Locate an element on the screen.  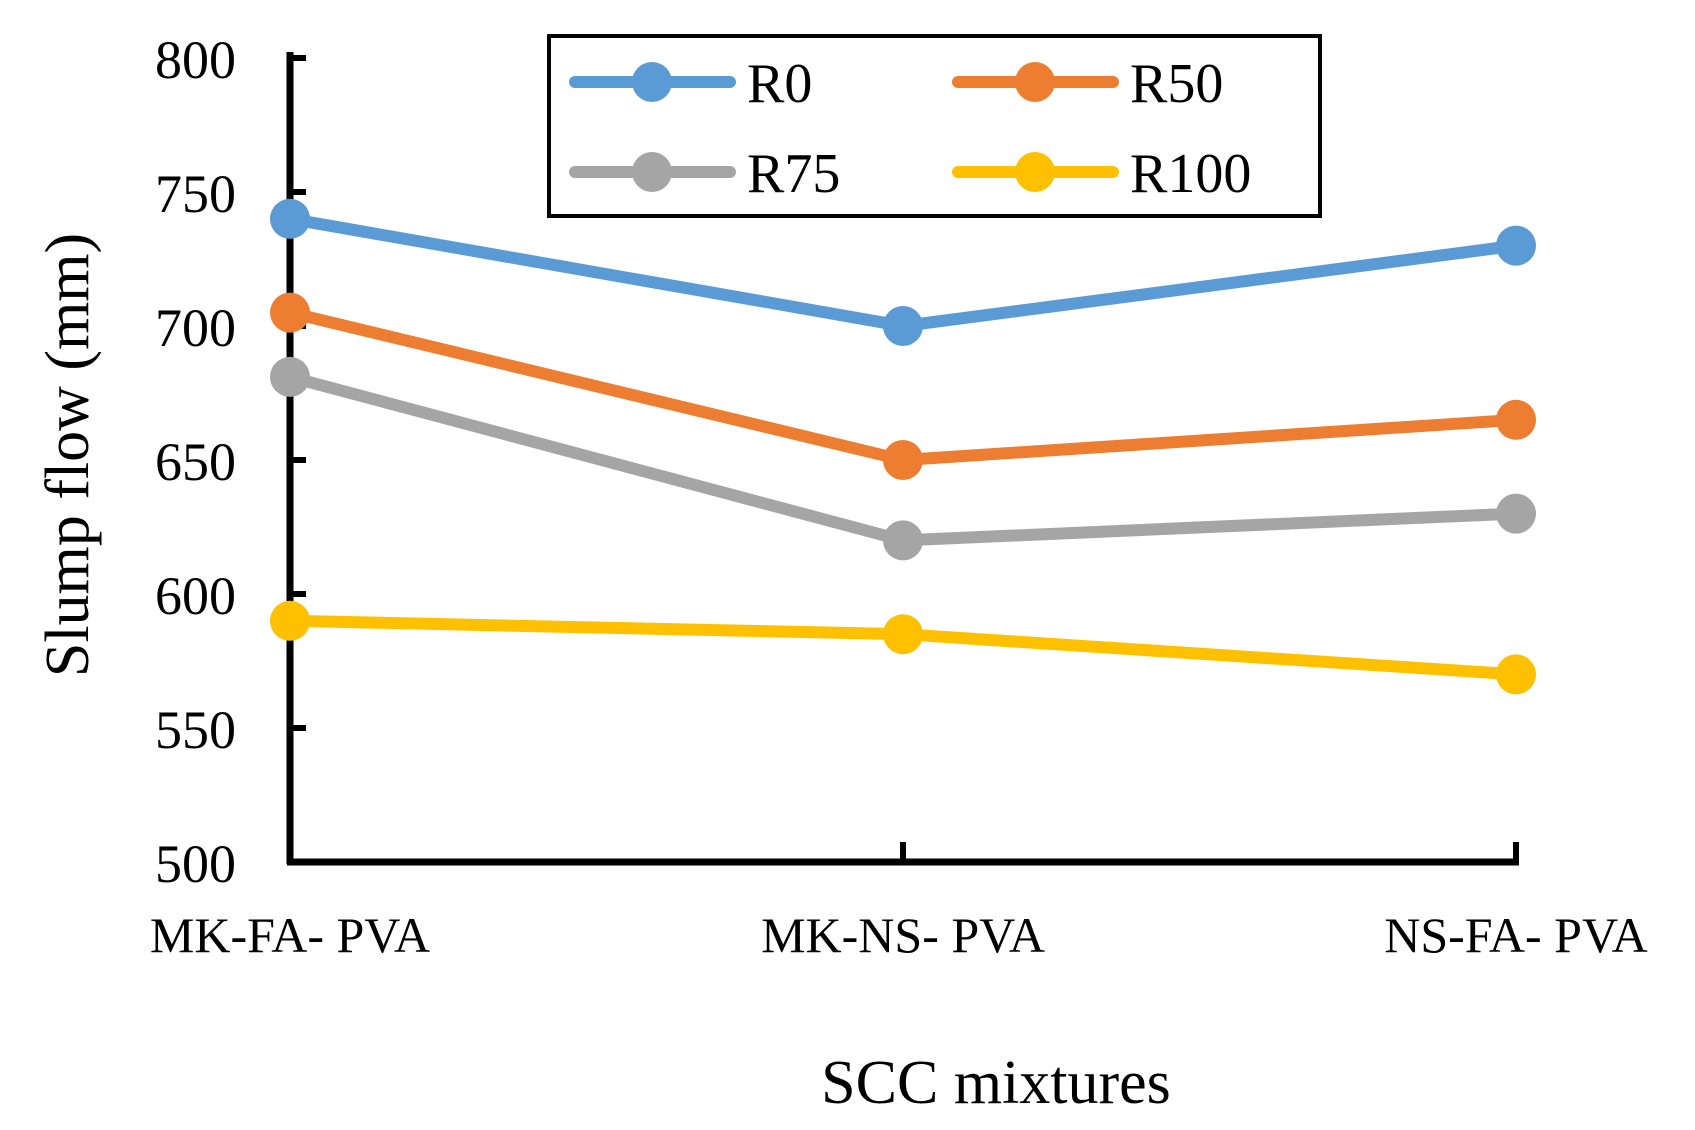
legend-box is located at coordinates (934, 126).